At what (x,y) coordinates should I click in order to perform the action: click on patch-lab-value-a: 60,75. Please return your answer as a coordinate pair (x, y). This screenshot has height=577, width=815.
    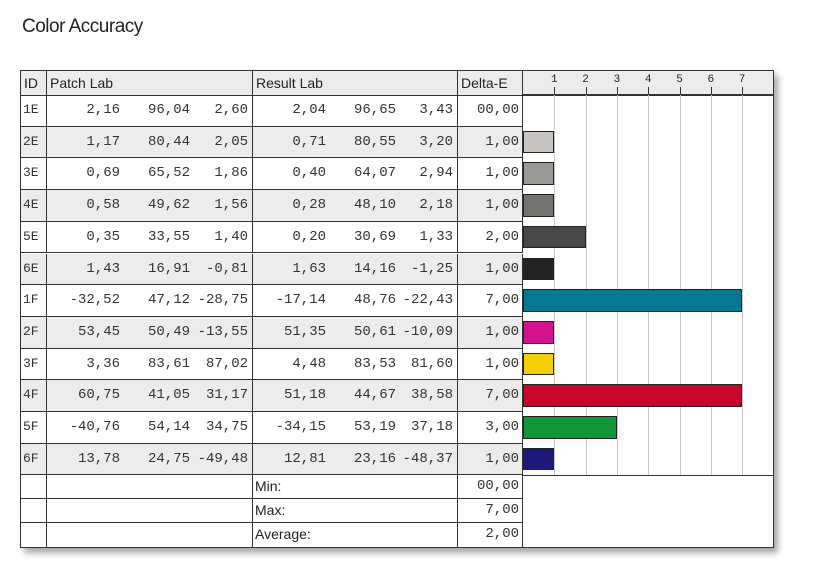
    Looking at the image, I should click on (98, 395).